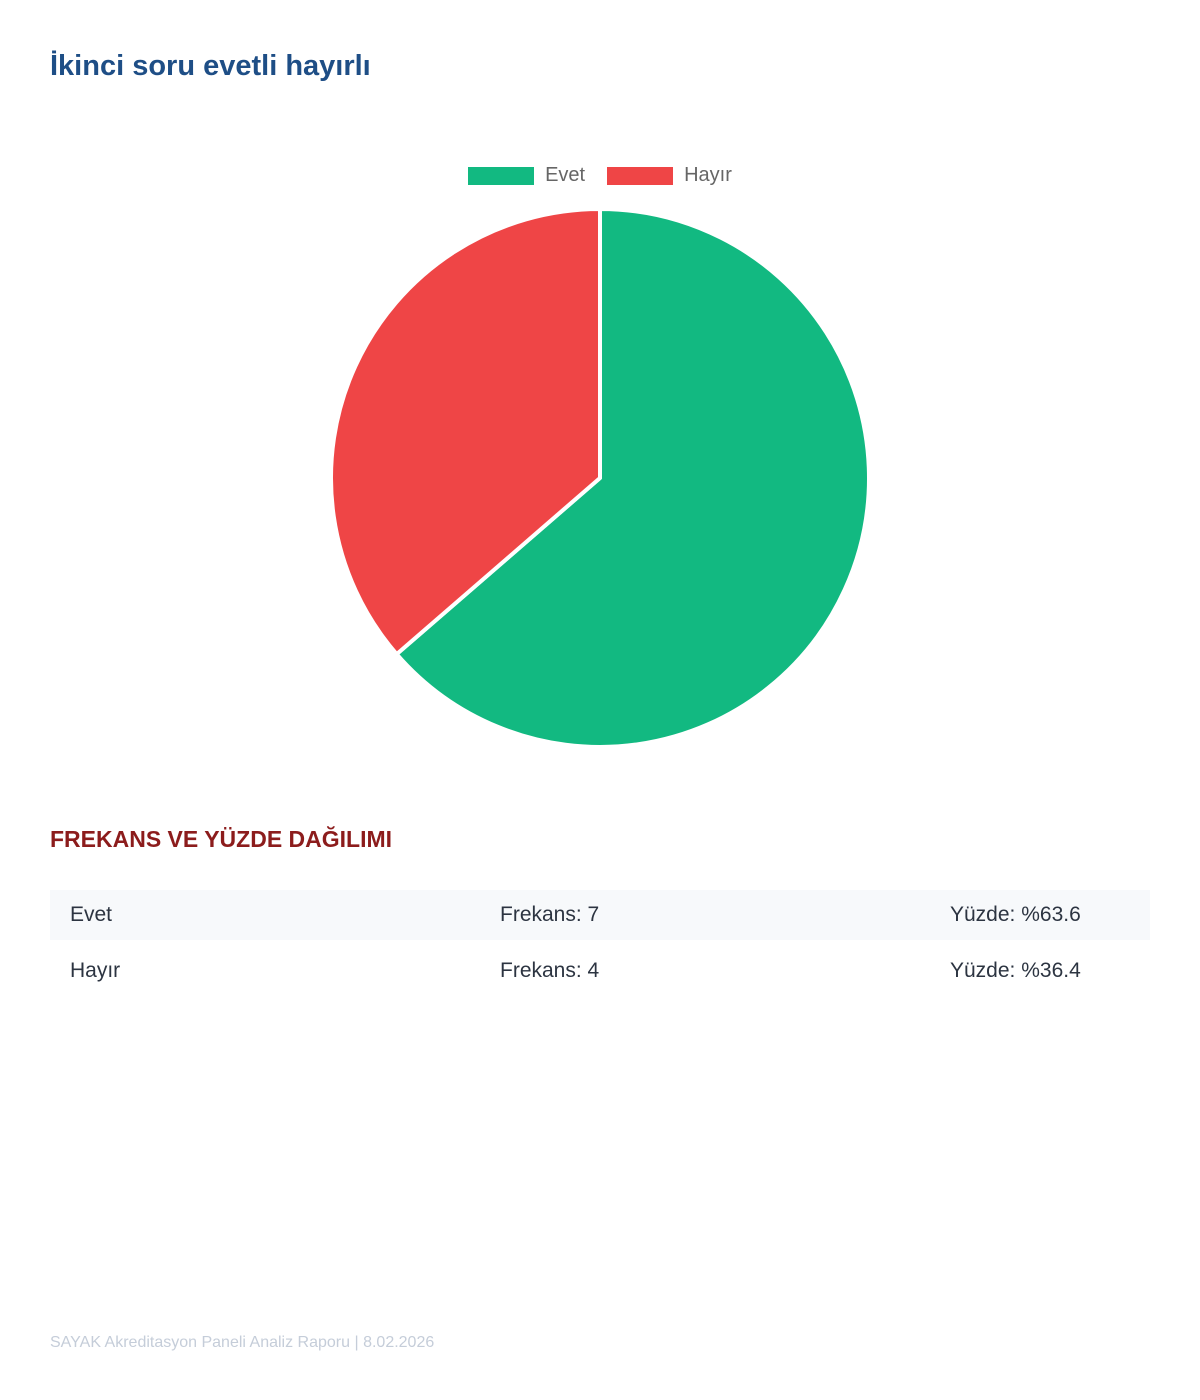 This screenshot has height=1400, width=1200. I want to click on legend-swatch-evet, so click(501, 175).